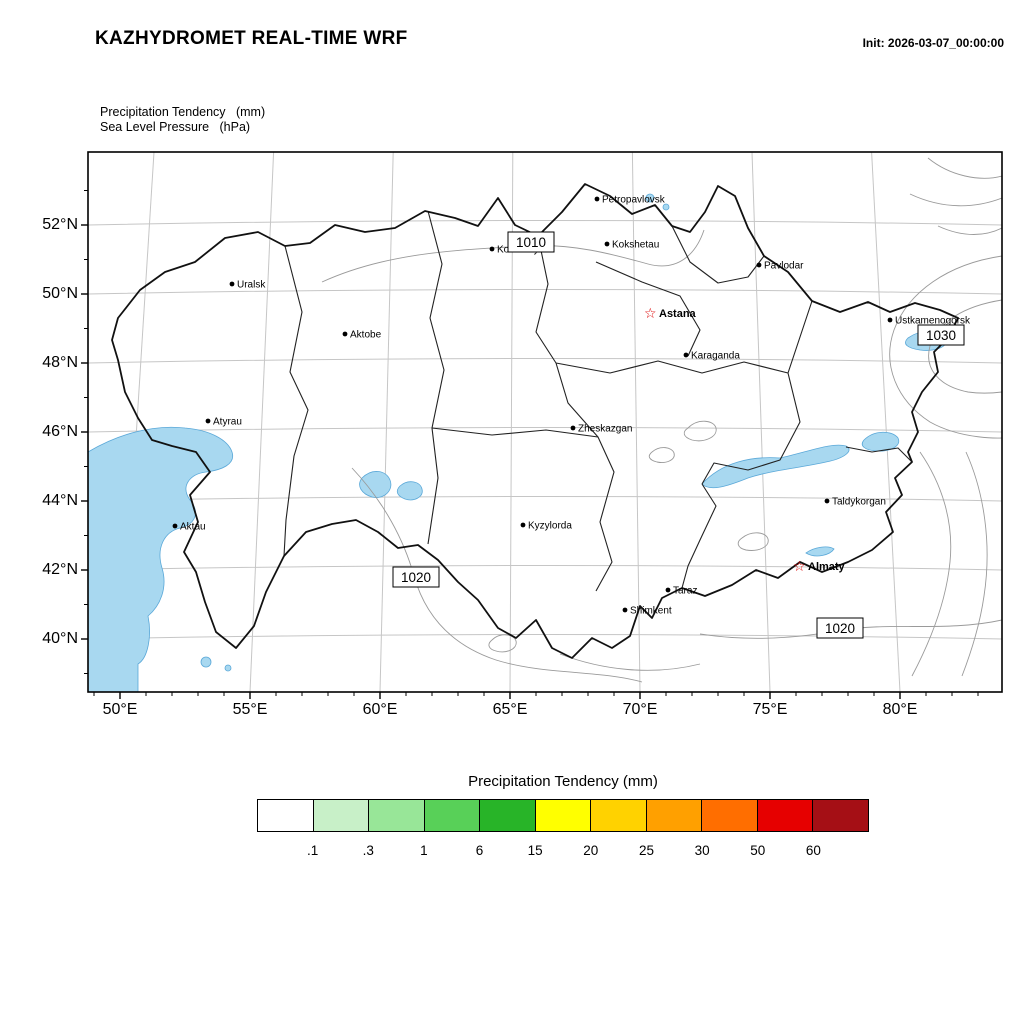 The width and height of the screenshot is (1024, 1024). I want to click on city-marker: Kokshetau, so click(631, 245).